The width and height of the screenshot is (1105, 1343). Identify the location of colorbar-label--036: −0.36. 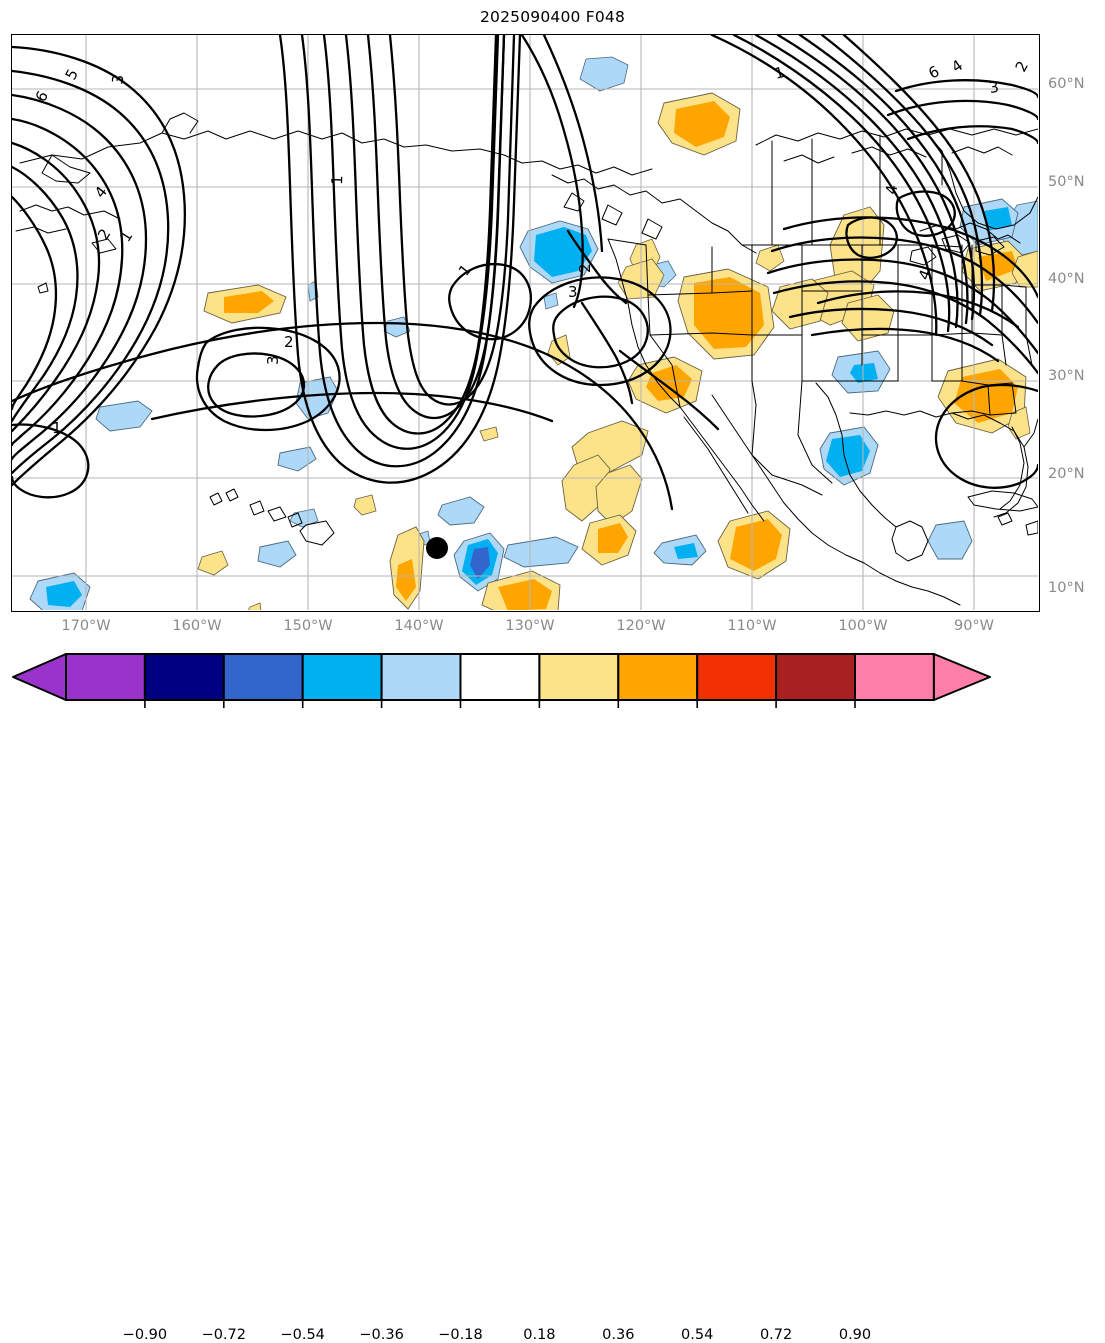
(381, 1335).